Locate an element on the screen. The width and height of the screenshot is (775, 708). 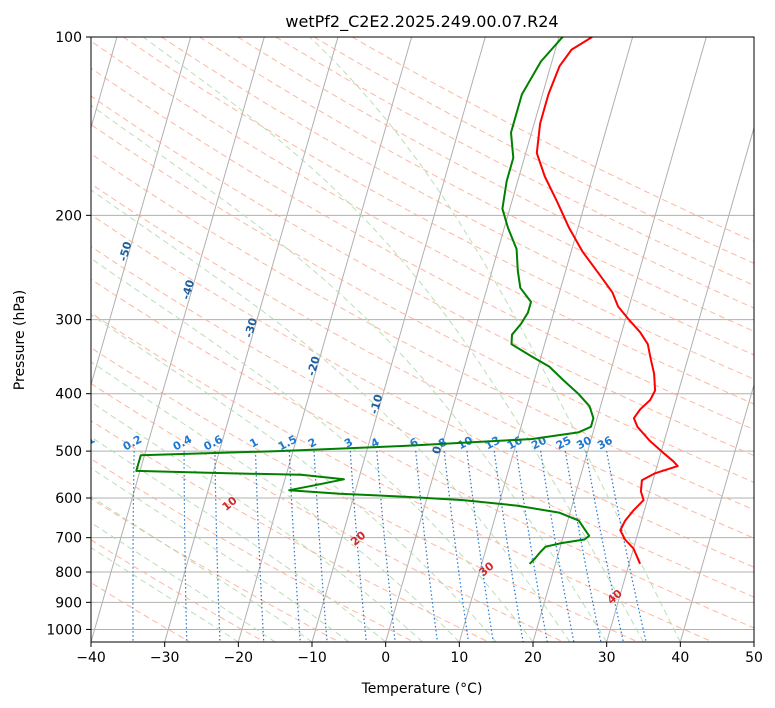
x-tick-label: 50 is located at coordinates (754, 658).